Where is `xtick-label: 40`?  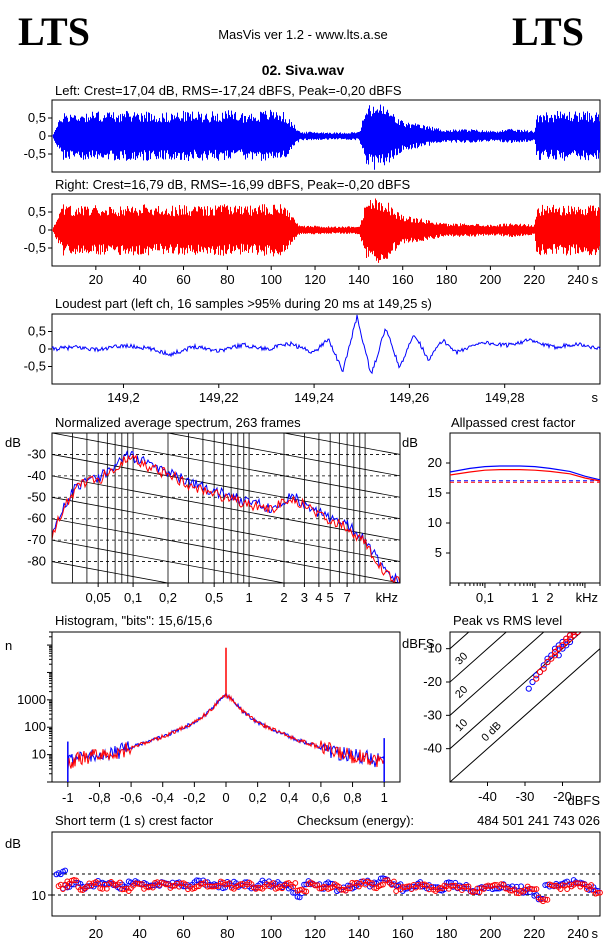 xtick-label: 40 is located at coordinates (139, 933).